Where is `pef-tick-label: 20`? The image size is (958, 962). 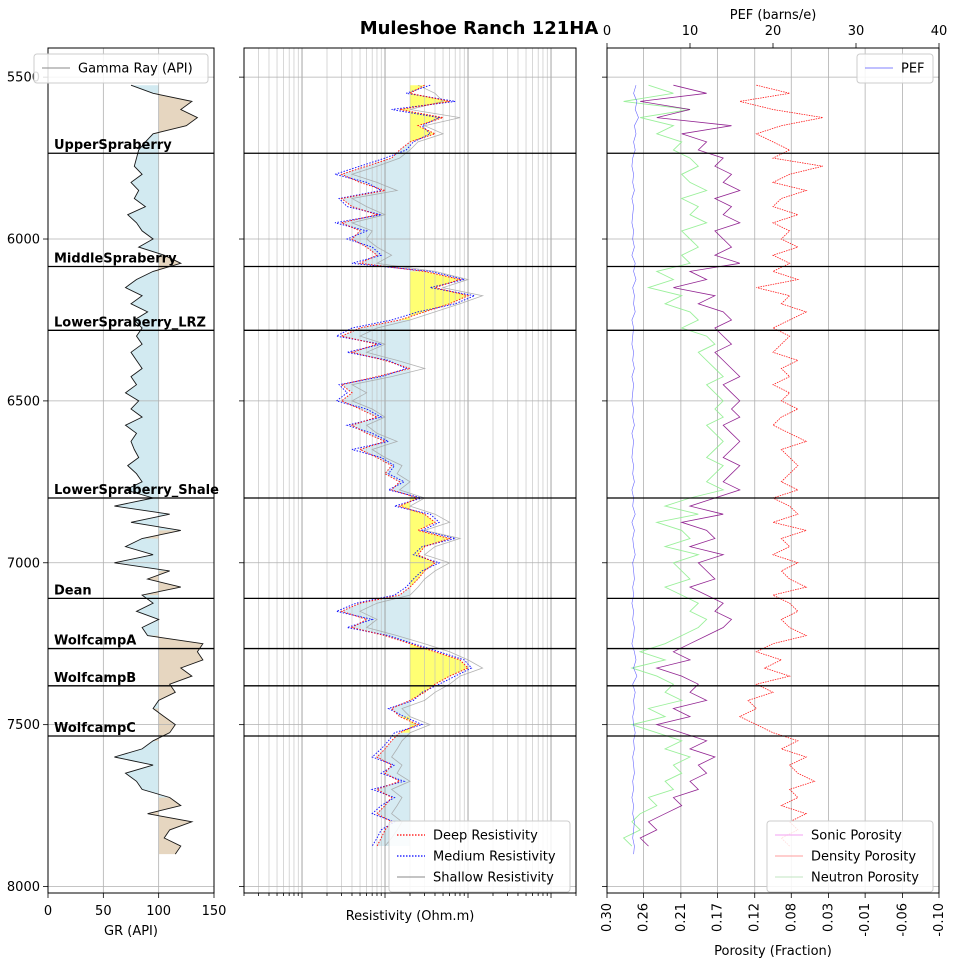
pef-tick-label: 20 is located at coordinates (773, 31).